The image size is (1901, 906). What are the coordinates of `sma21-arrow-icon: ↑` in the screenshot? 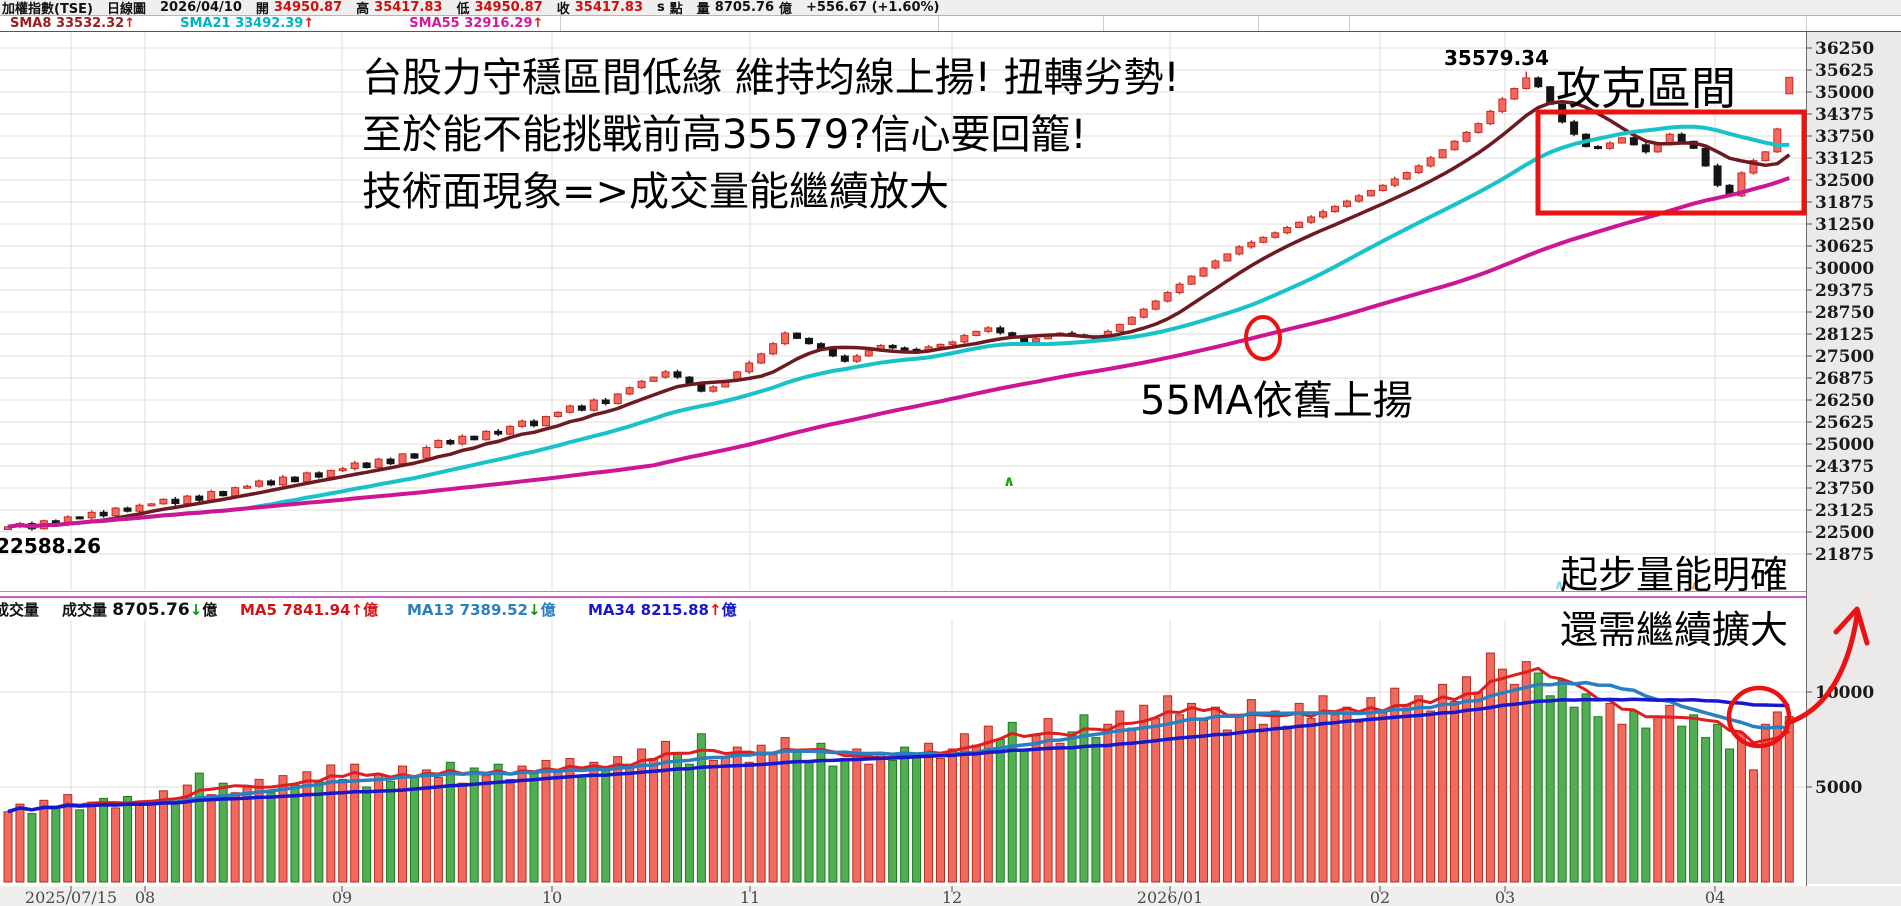 It's located at (309, 23).